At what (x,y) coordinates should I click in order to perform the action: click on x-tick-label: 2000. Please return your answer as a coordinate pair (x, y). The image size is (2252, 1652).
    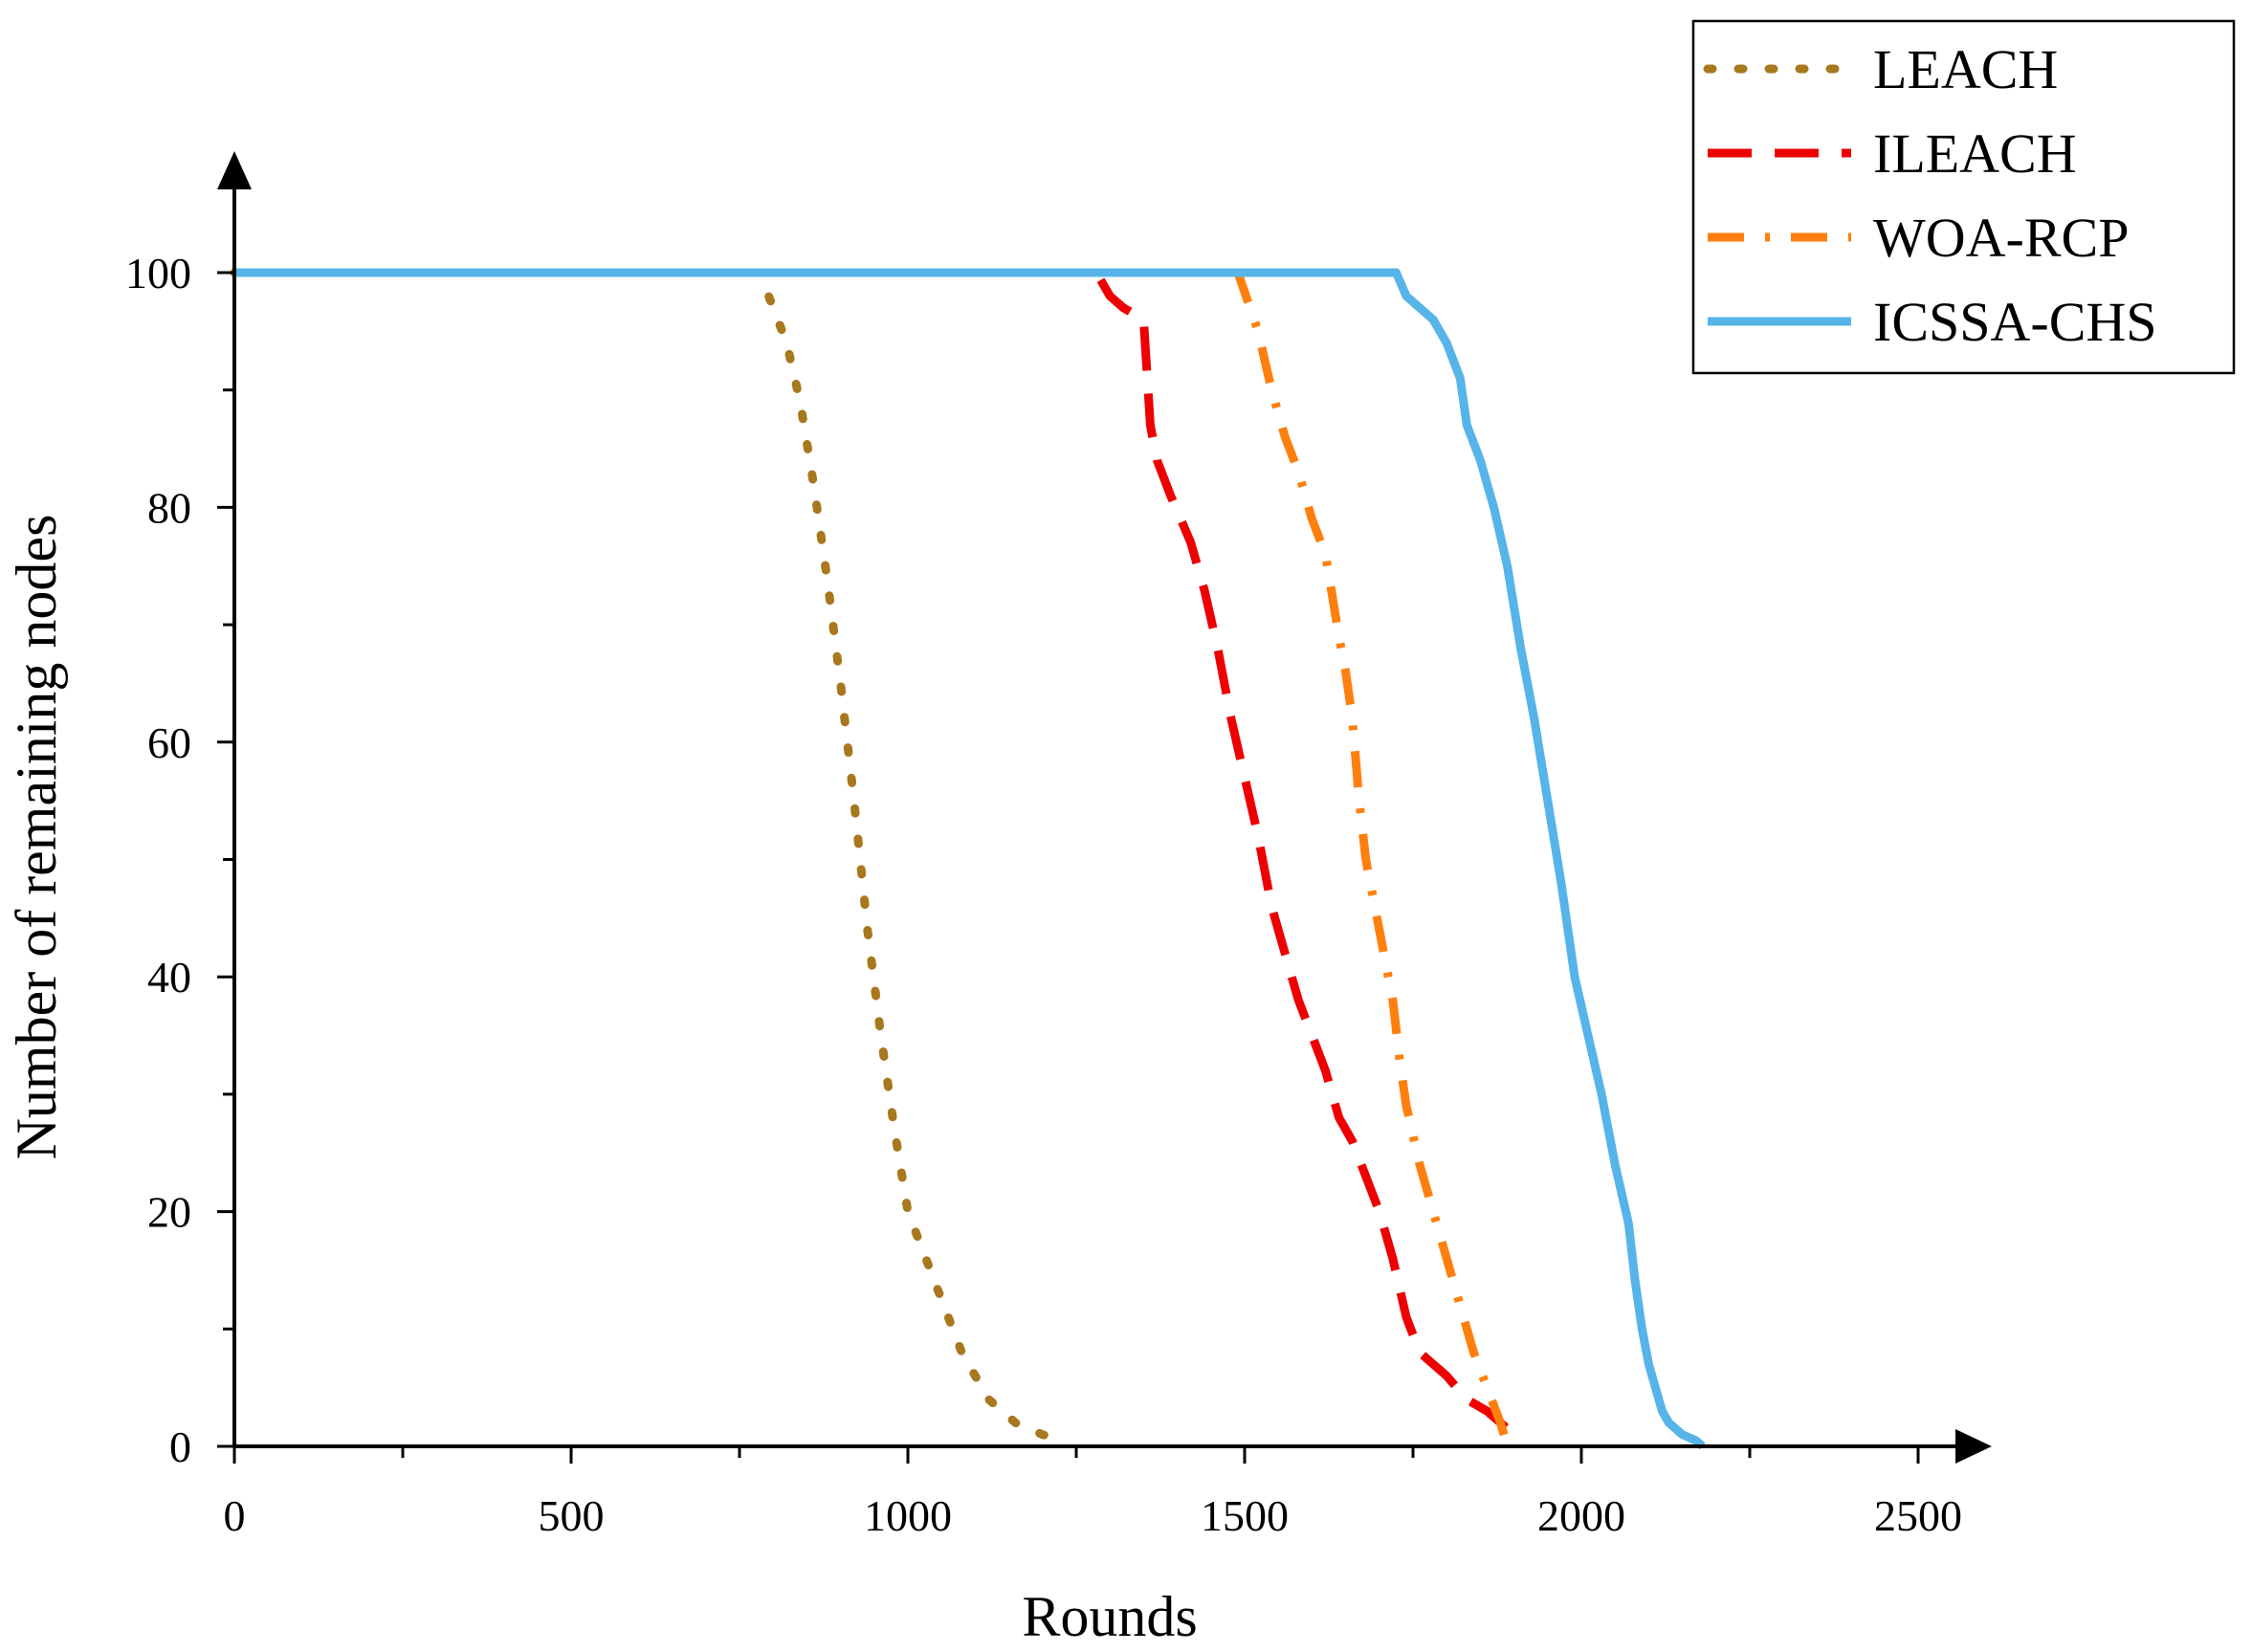
    Looking at the image, I should click on (1581, 1515).